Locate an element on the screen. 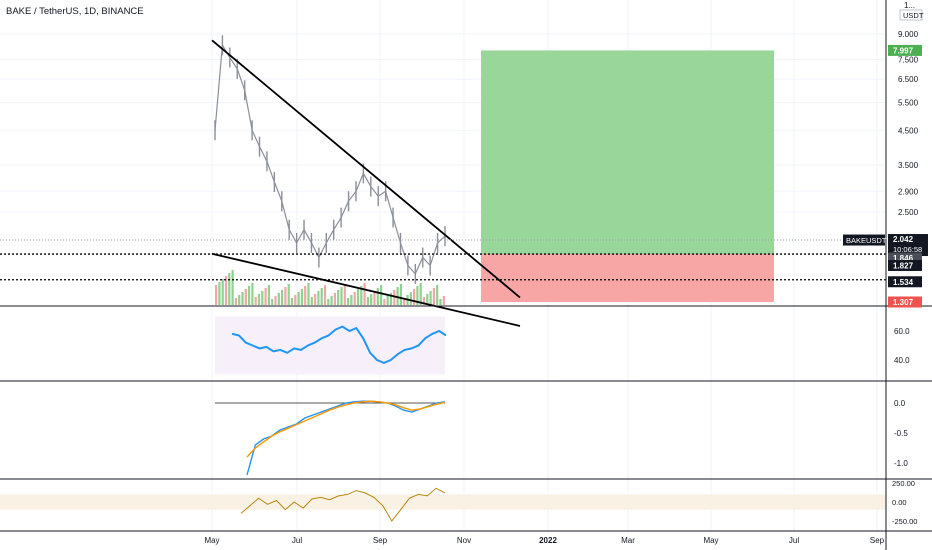 The height and width of the screenshot is (550, 932). cci-tick-label: 250.00 is located at coordinates (903, 483).